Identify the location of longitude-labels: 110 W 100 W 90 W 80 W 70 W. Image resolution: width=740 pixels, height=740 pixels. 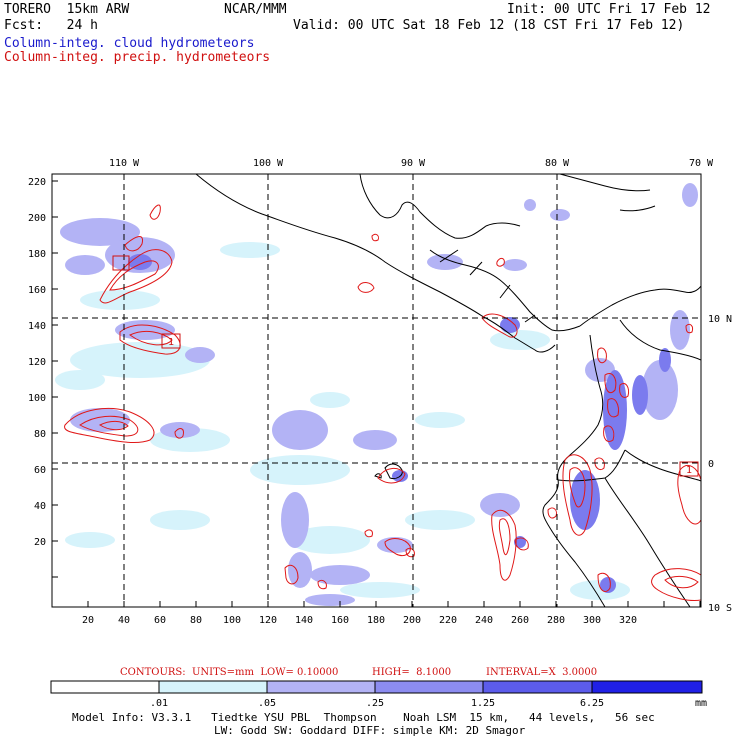
(411, 163).